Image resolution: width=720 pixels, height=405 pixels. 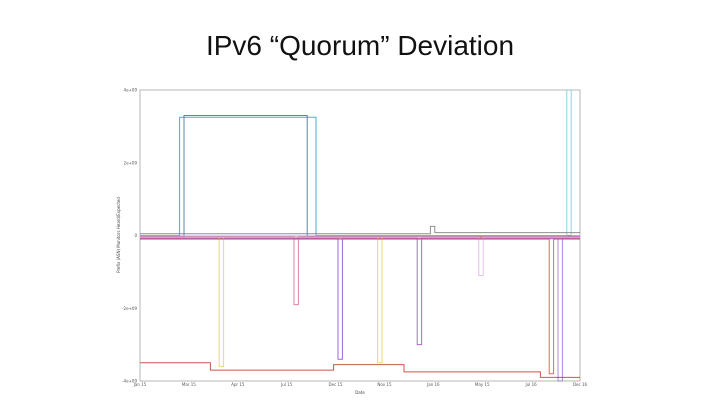 I want to click on x-tick-label: Nov 15, so click(x=384, y=384).